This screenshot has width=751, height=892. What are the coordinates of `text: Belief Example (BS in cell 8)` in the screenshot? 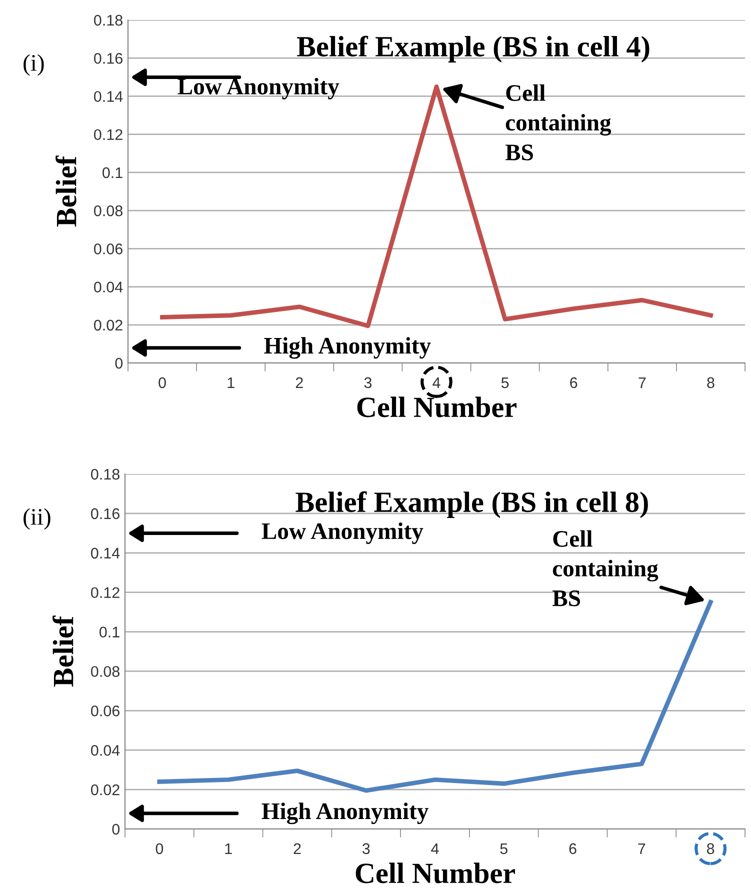 It's located at (472, 504).